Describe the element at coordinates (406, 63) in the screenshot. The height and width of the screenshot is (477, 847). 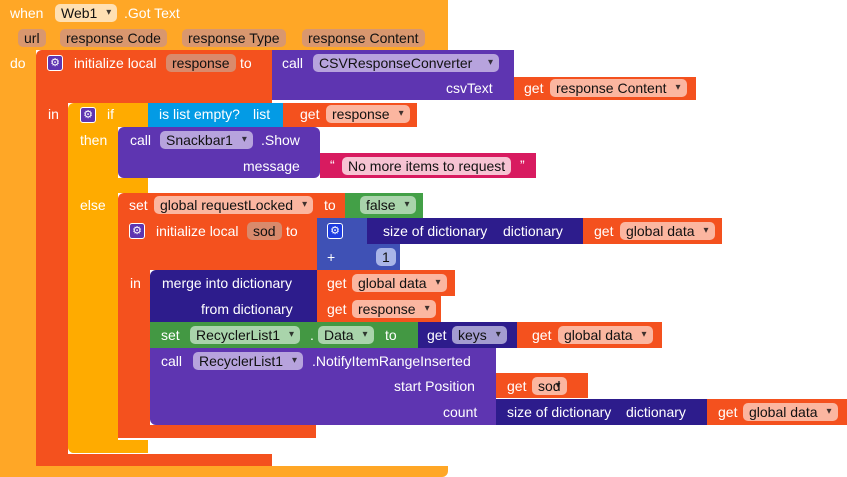
I see `component-dropdown-csvresponseconverter: CSVResponseConverter` at that location.